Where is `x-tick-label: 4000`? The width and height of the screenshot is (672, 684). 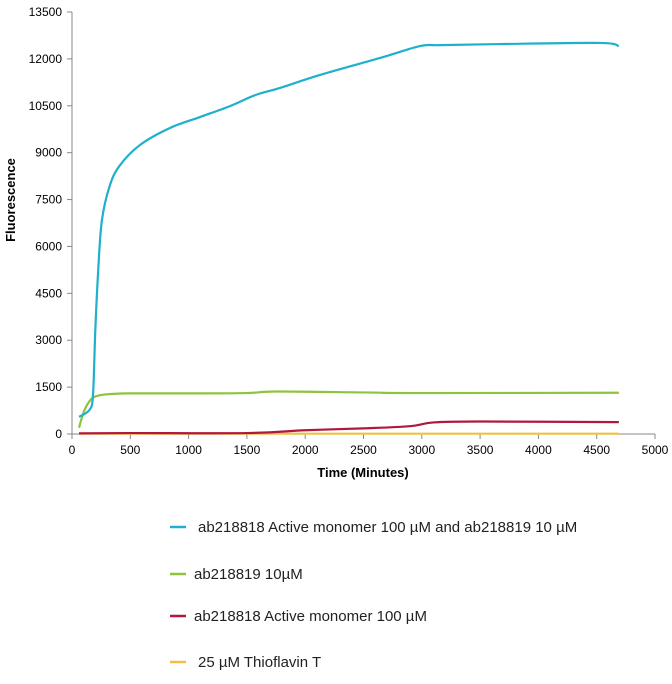 x-tick-label: 4000 is located at coordinates (538, 450).